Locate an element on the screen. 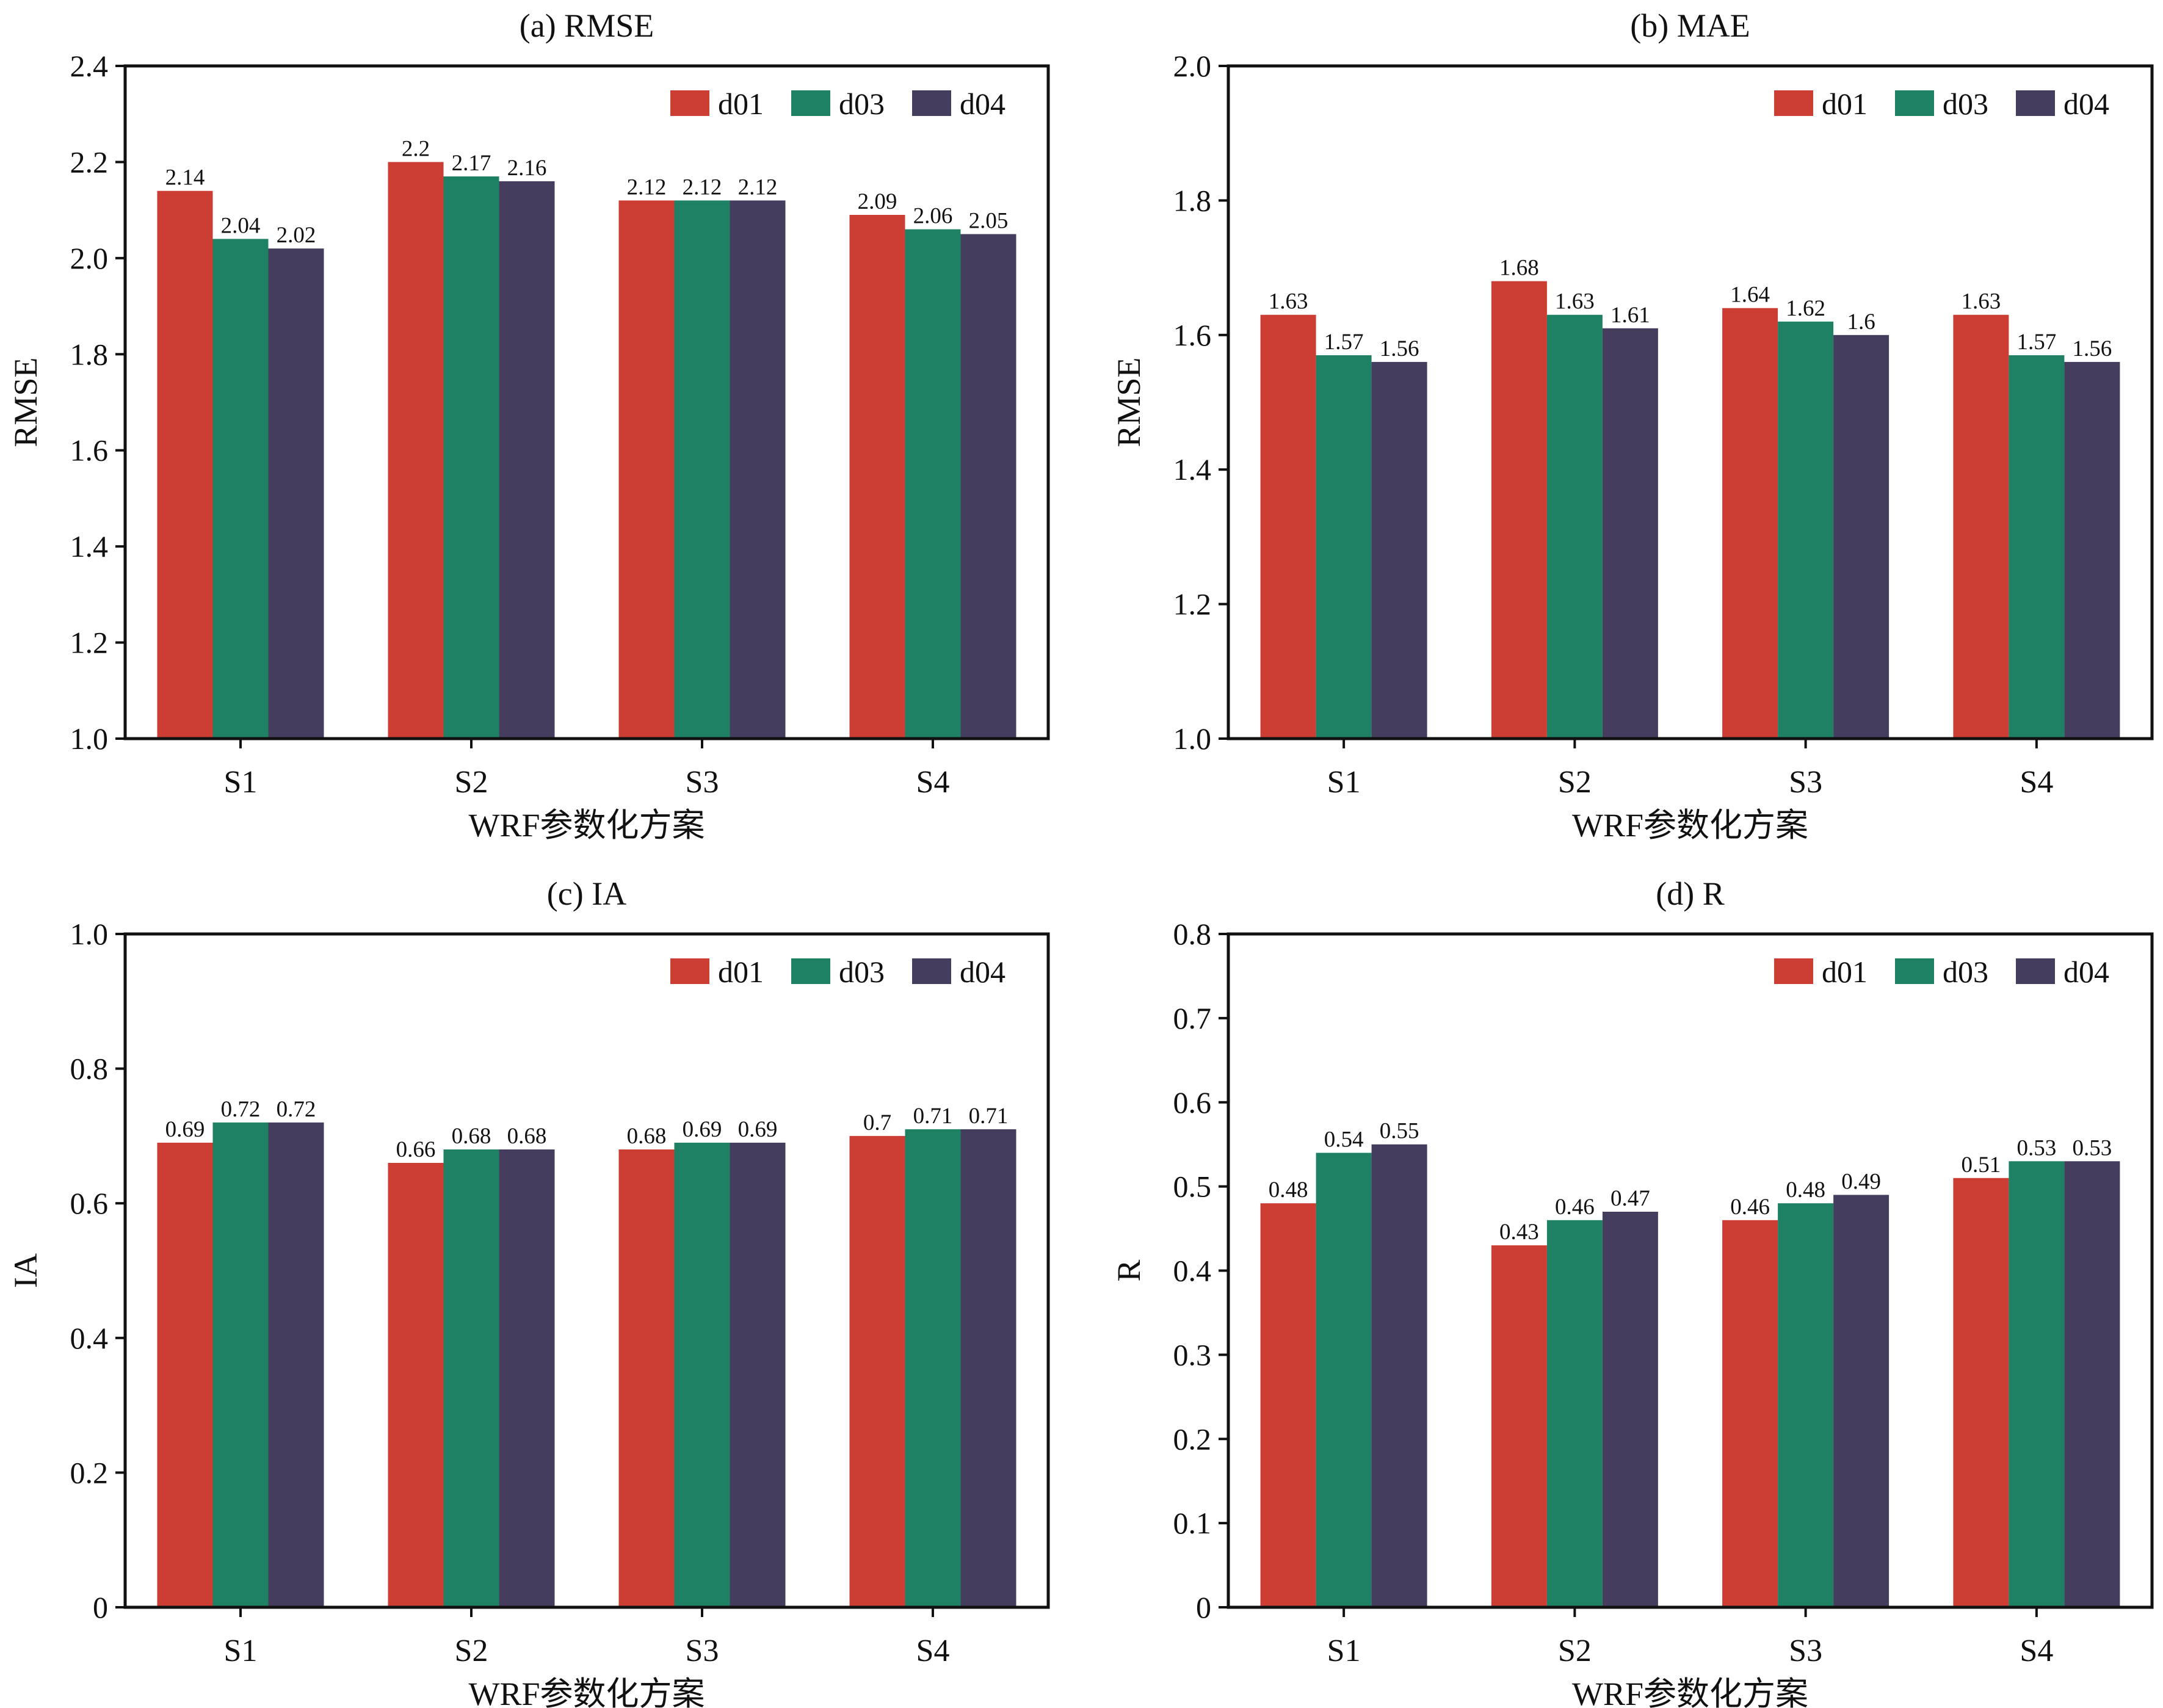 This screenshot has height=1708, width=2163. y-tick-label: 2.4 is located at coordinates (89, 66).